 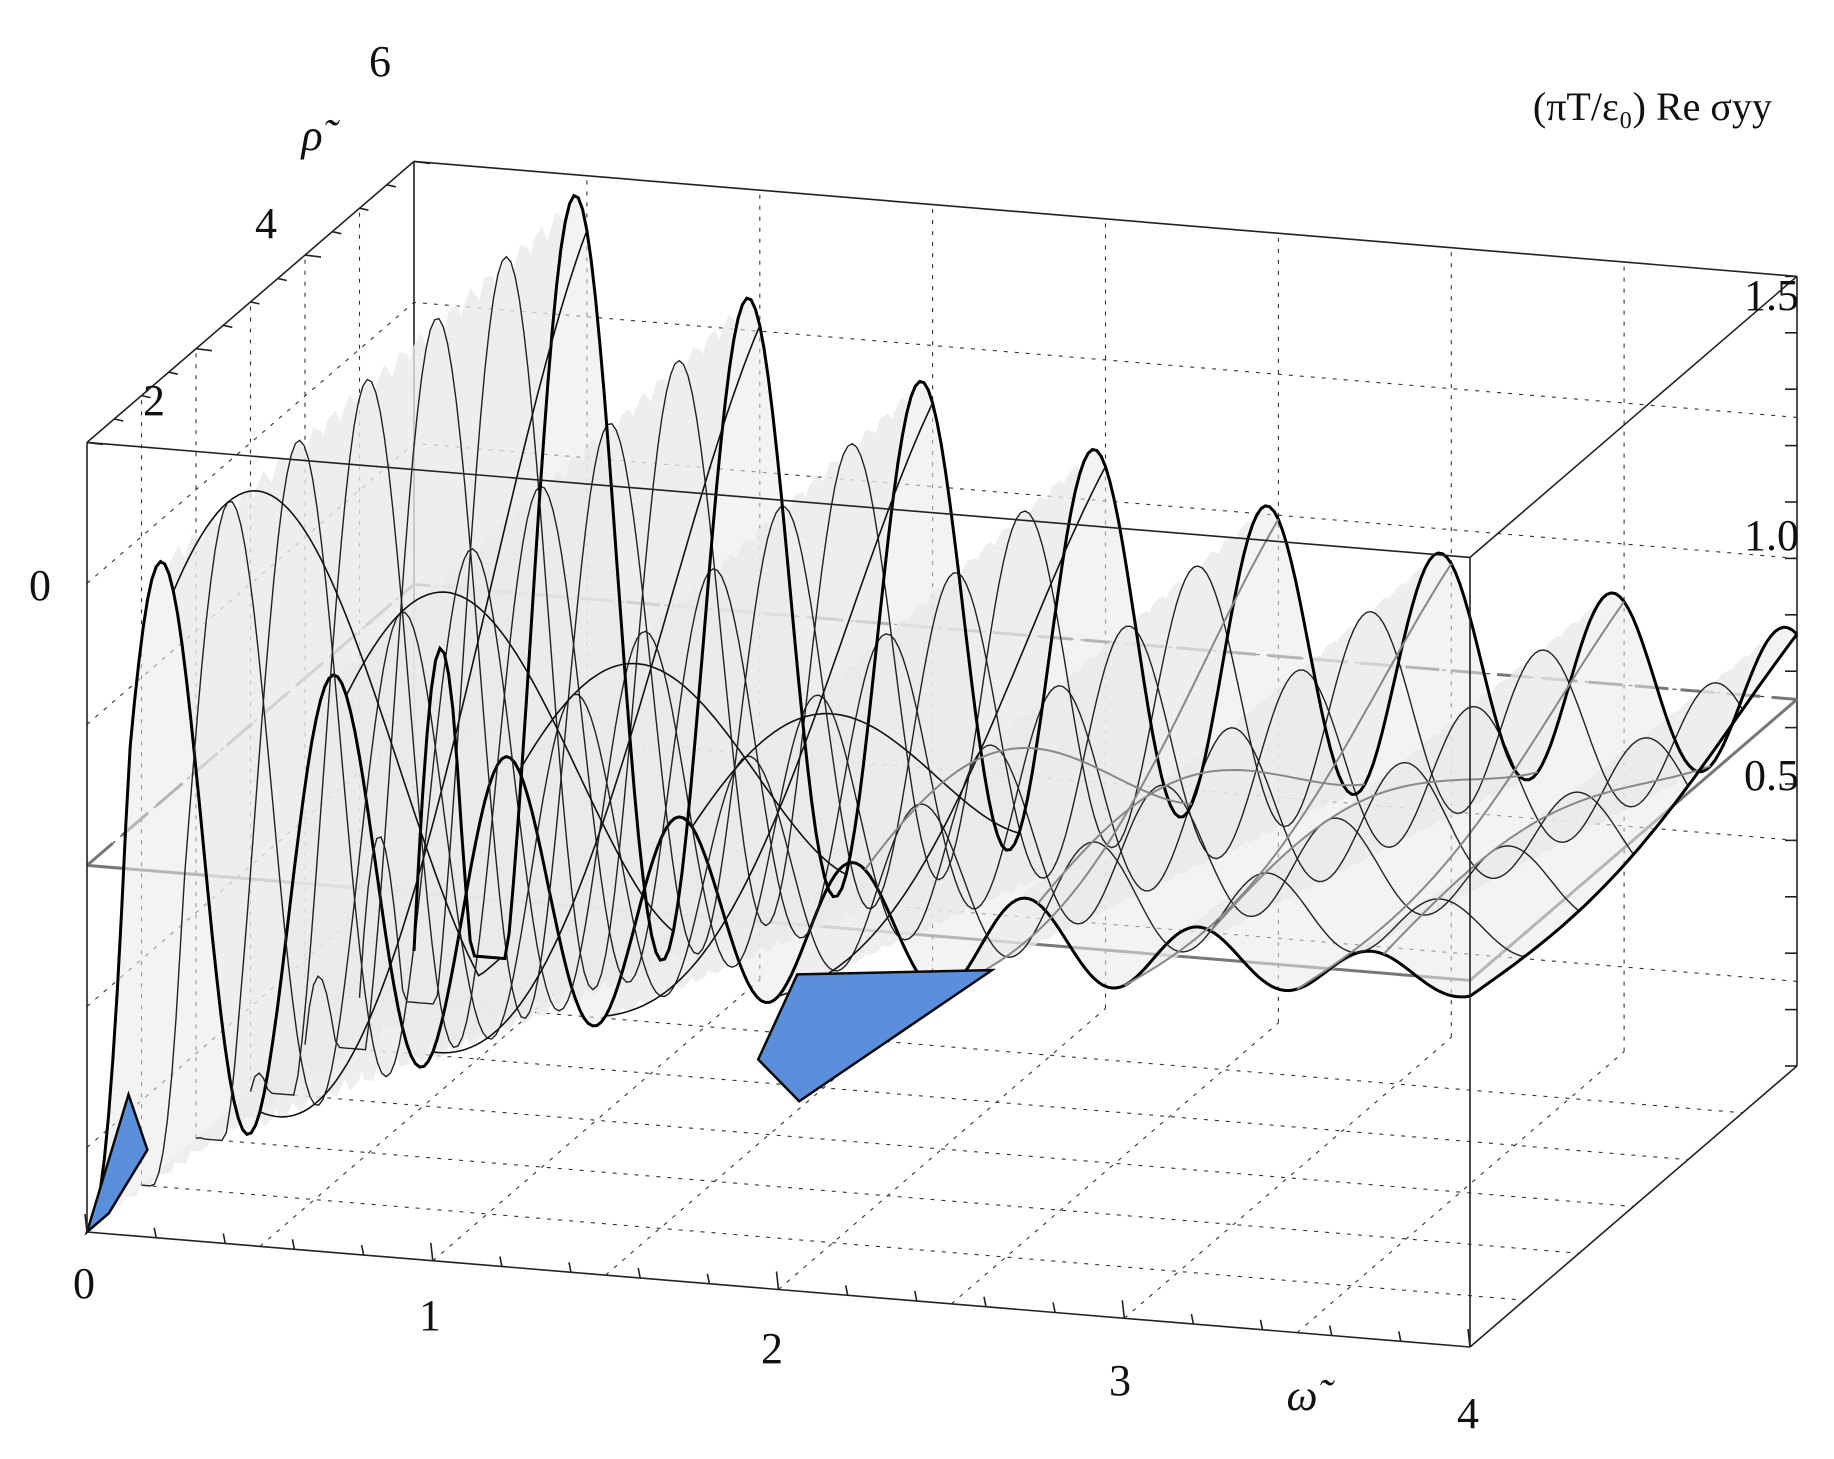 I want to click on z-tick-label-15: 1.5, so click(x=1771, y=295).